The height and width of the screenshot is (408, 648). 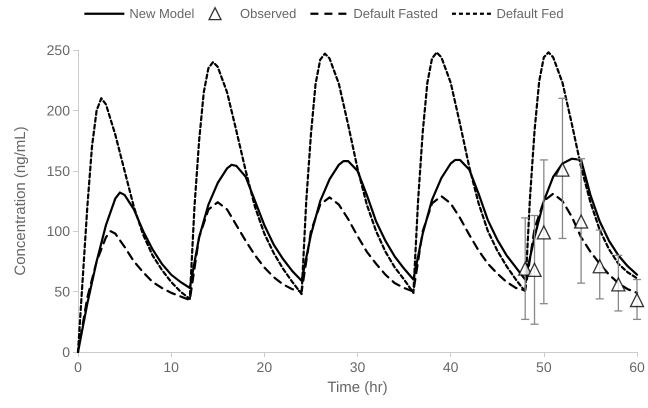 What do you see at coordinates (357, 387) in the screenshot?
I see `x-axis-title: Time (hr)` at bounding box center [357, 387].